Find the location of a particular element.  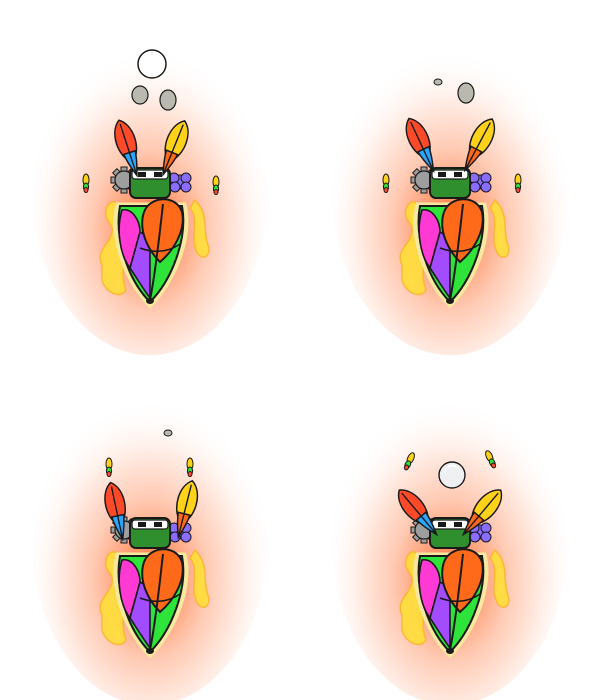

bubble-tiny is located at coordinates (168, 433).